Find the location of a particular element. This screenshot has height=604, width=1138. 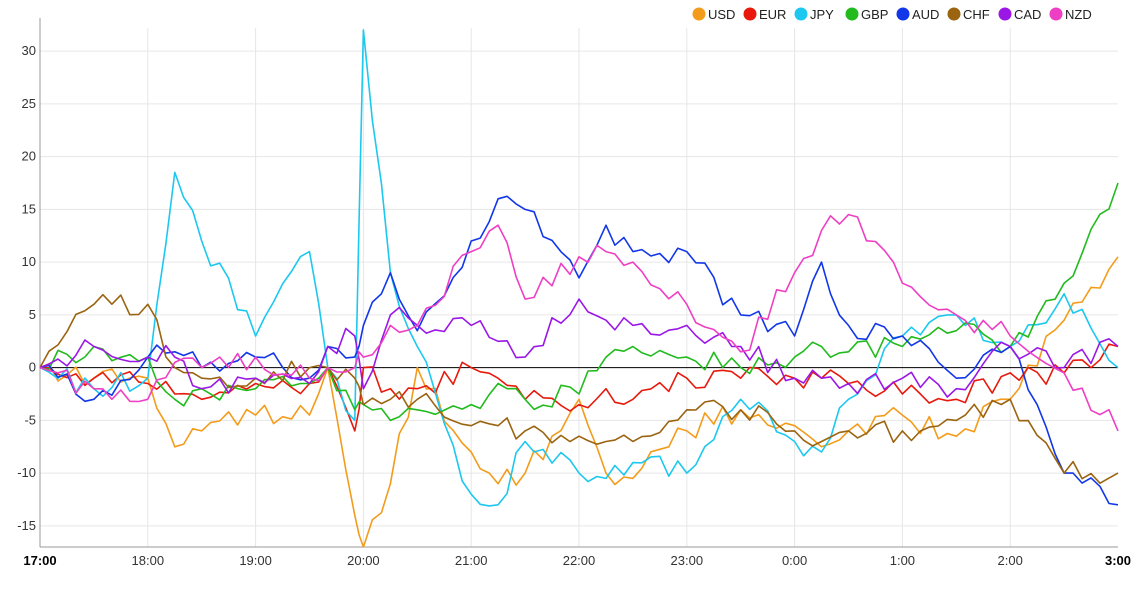

legend-item-eur: EUR is located at coordinates (765, 14).